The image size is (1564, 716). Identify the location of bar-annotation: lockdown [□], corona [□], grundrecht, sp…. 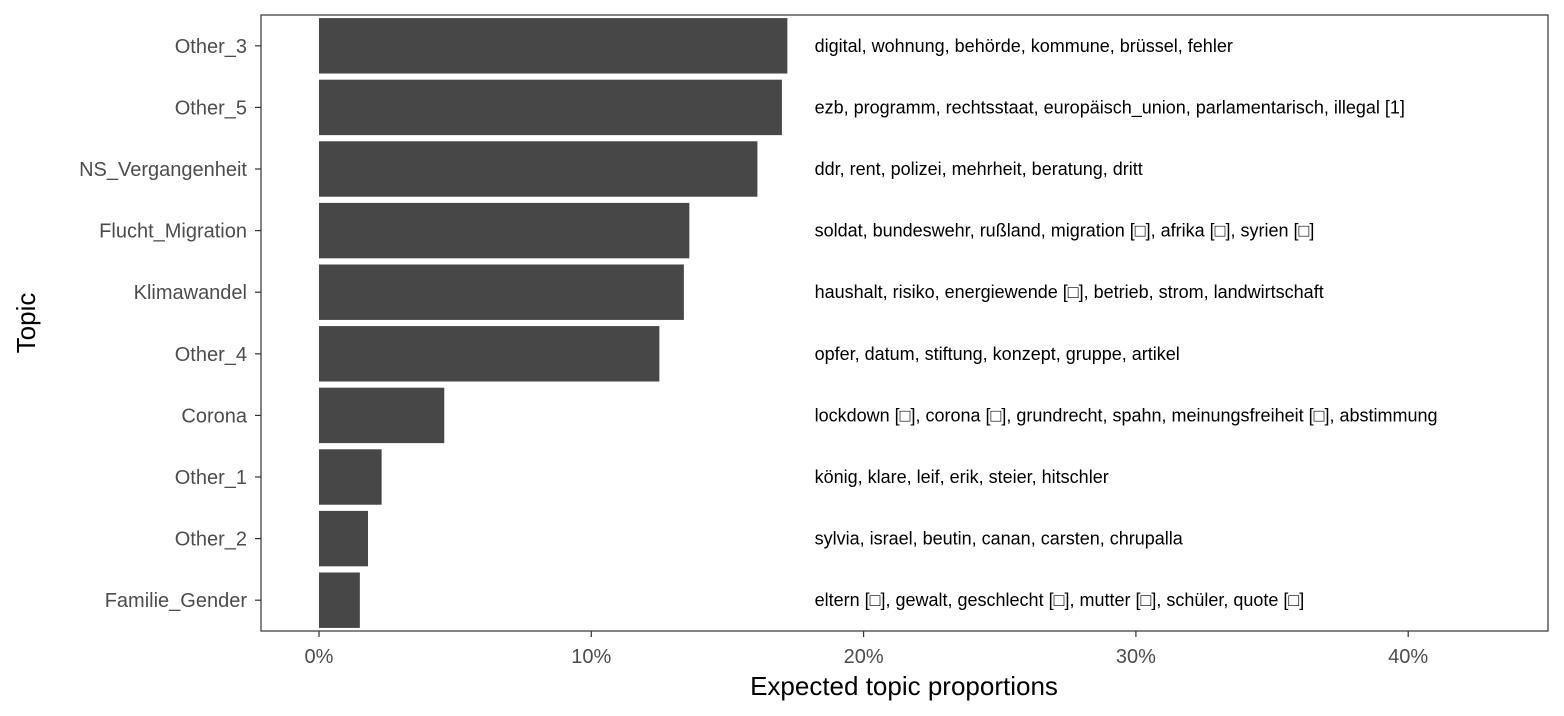
(1126, 415).